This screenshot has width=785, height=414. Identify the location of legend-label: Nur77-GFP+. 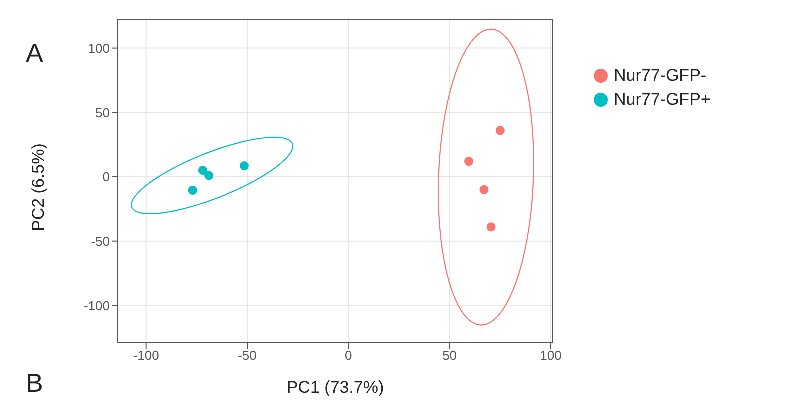
(662, 100).